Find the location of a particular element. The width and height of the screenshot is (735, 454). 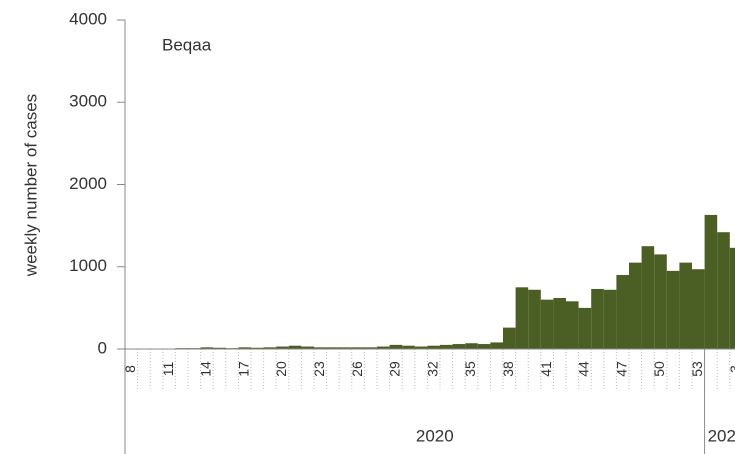

x-tick-label: 38 is located at coordinates (508, 369).